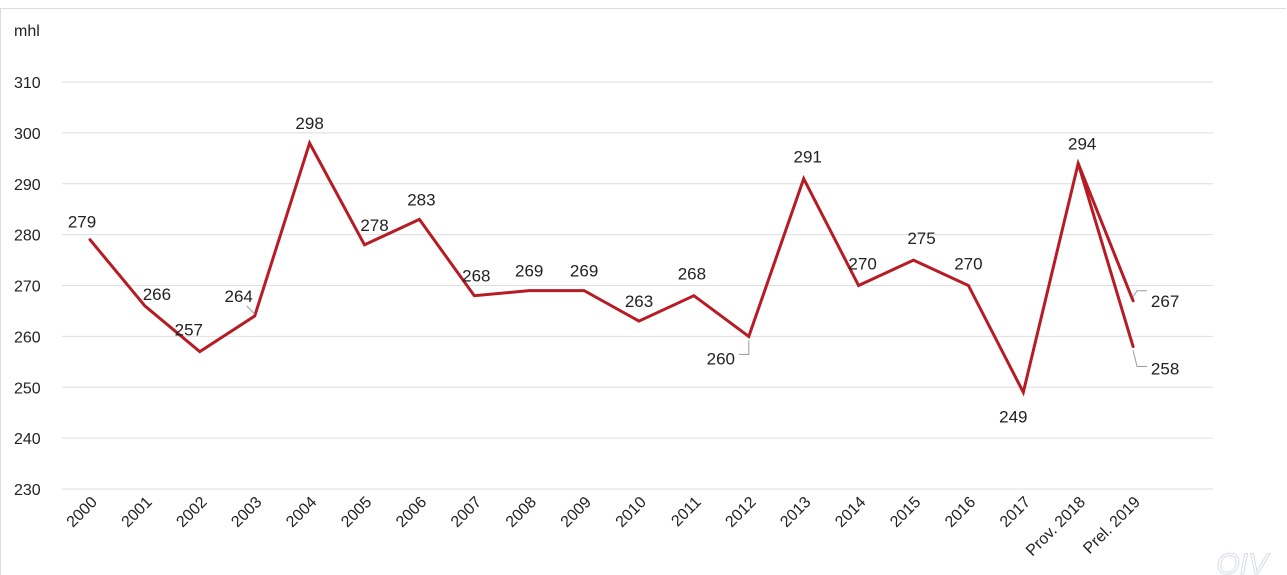 The image size is (1287, 575). I want to click on y-tick-label: 270, so click(27, 287).